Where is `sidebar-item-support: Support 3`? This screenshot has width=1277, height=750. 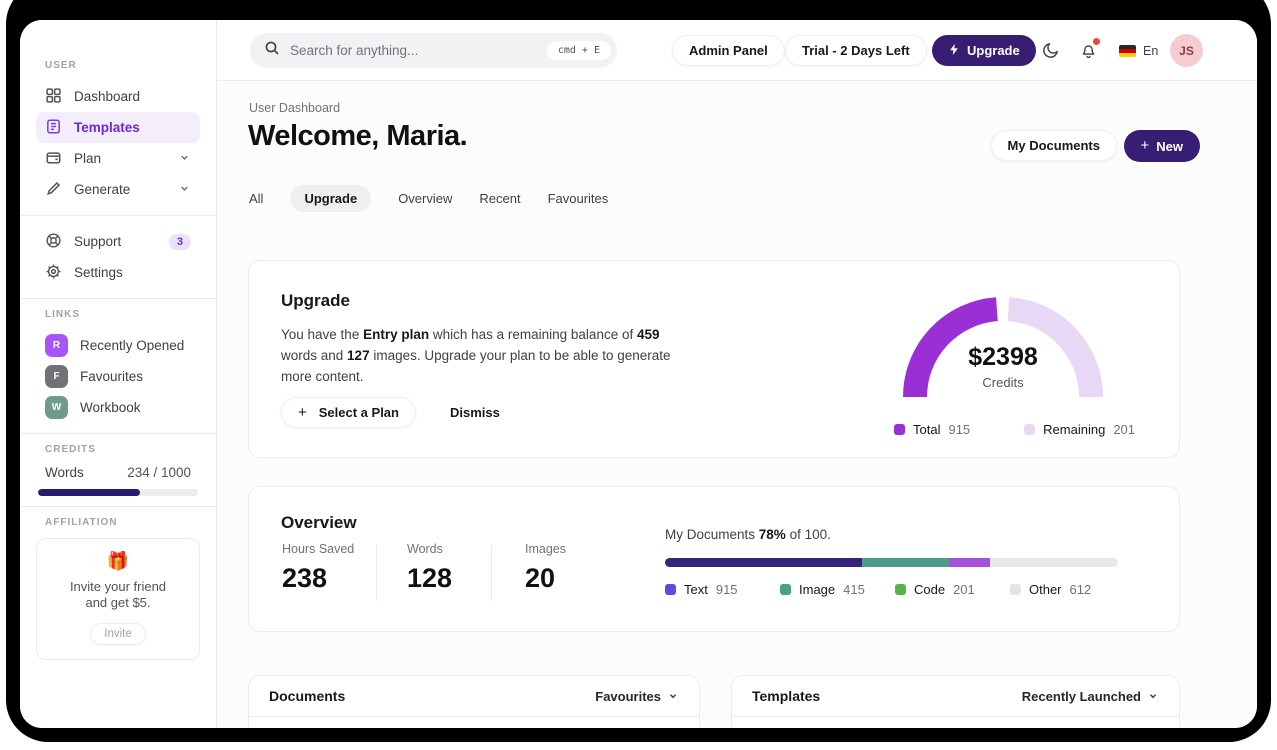
sidebar-item-support: Support 3 is located at coordinates (118, 241).